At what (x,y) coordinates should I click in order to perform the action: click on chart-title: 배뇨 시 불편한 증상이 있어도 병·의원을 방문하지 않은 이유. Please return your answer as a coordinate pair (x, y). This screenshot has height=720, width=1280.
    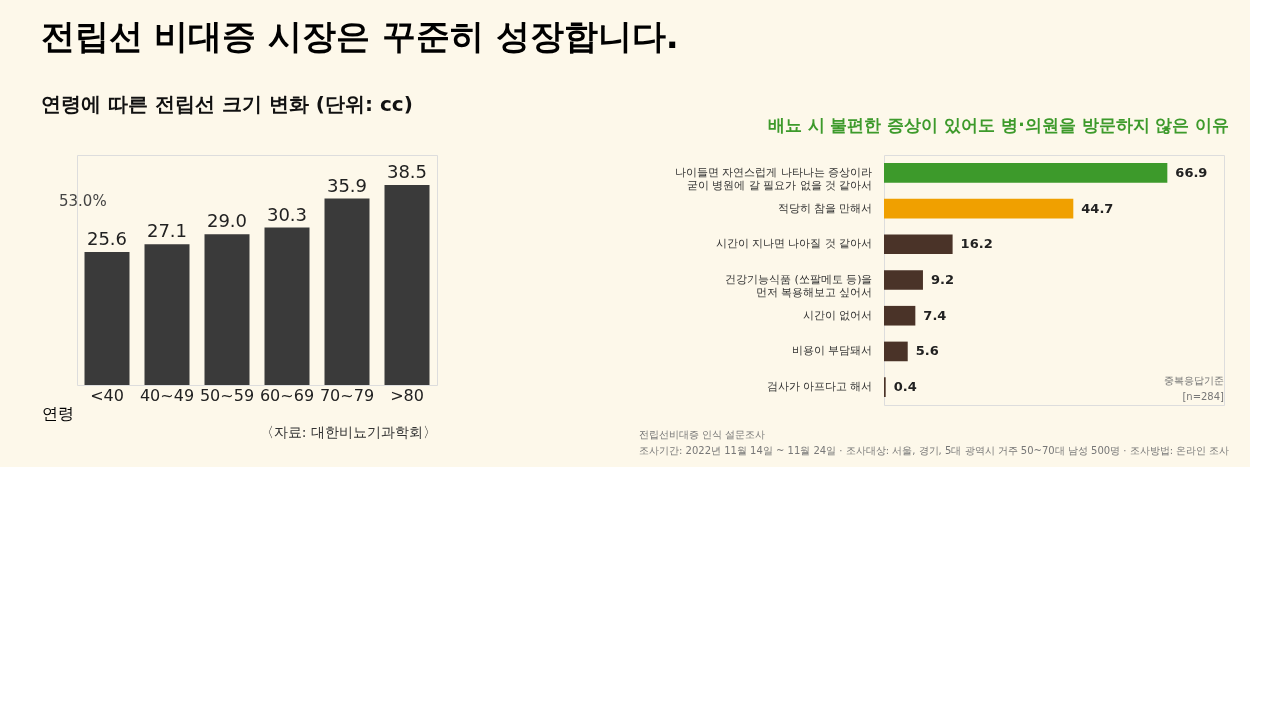
    Looking at the image, I should click on (998, 125).